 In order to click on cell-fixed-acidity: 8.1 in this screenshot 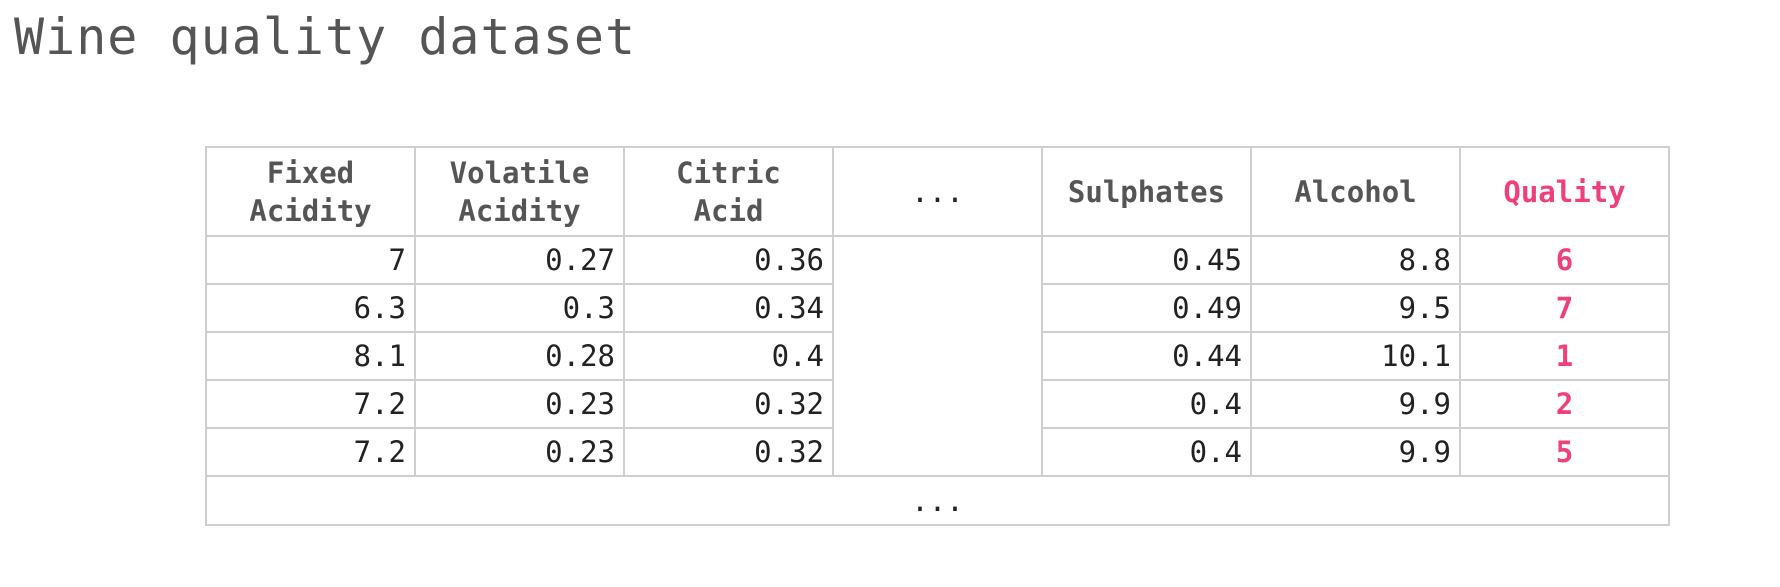, I will do `click(310, 356)`.